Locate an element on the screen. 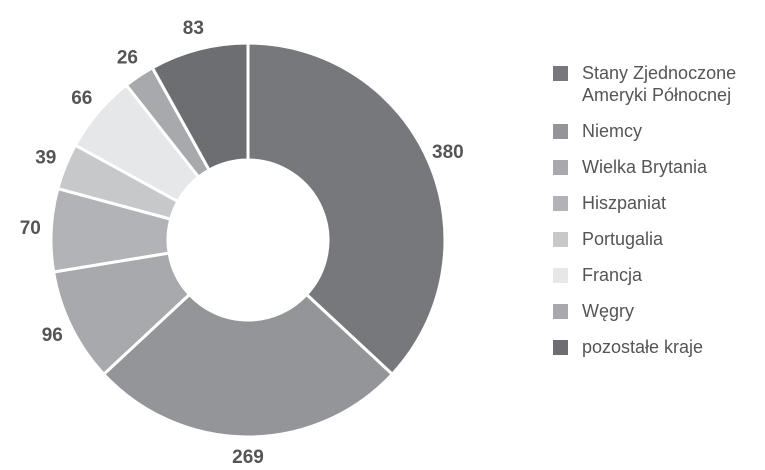  data-label: 66 is located at coordinates (81, 98).